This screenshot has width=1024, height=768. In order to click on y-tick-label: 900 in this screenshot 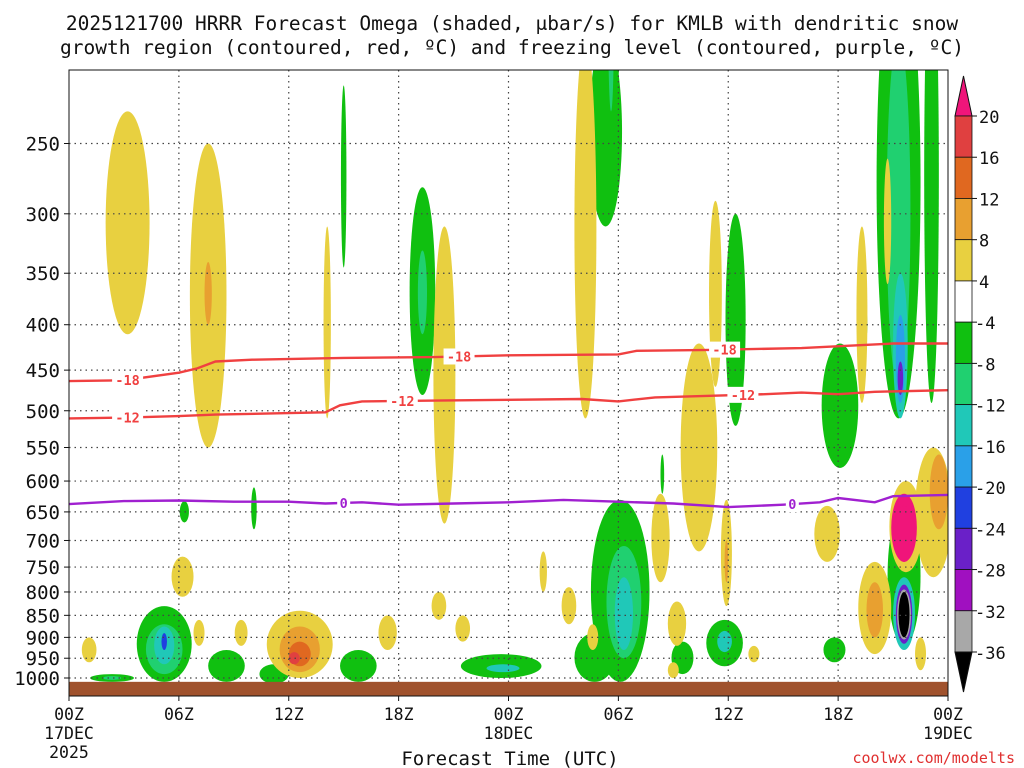, I will do `click(43, 638)`.